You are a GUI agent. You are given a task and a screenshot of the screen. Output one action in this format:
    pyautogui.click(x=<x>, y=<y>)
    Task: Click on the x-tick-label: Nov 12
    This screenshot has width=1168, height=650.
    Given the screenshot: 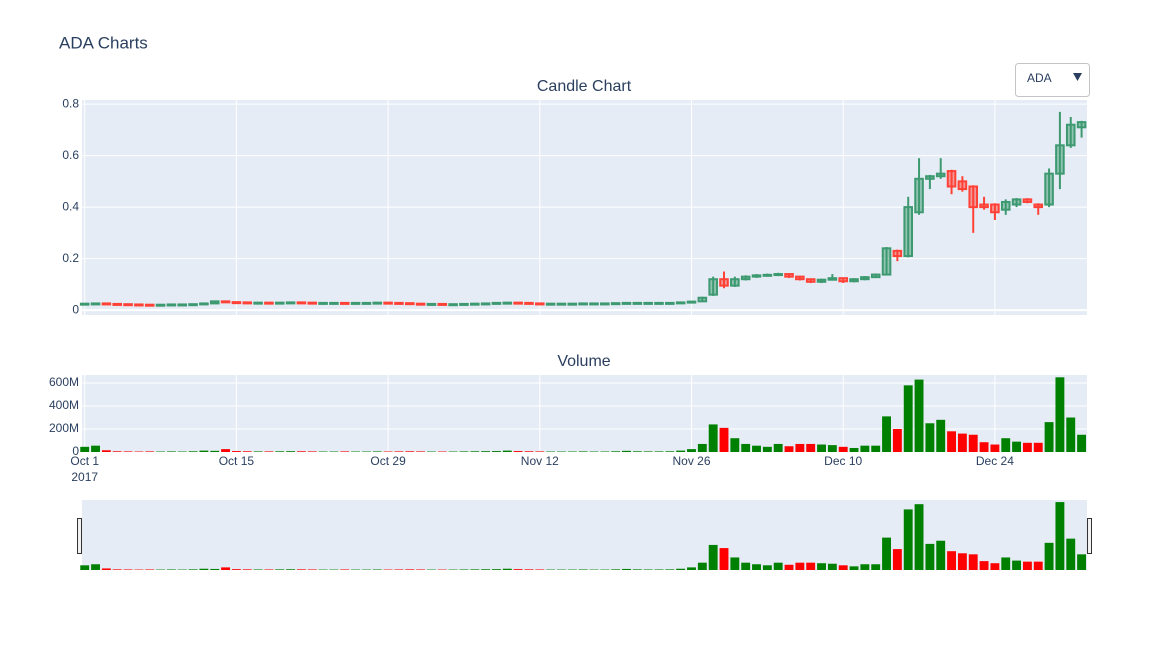 What is the action you would take?
    pyautogui.click(x=540, y=461)
    